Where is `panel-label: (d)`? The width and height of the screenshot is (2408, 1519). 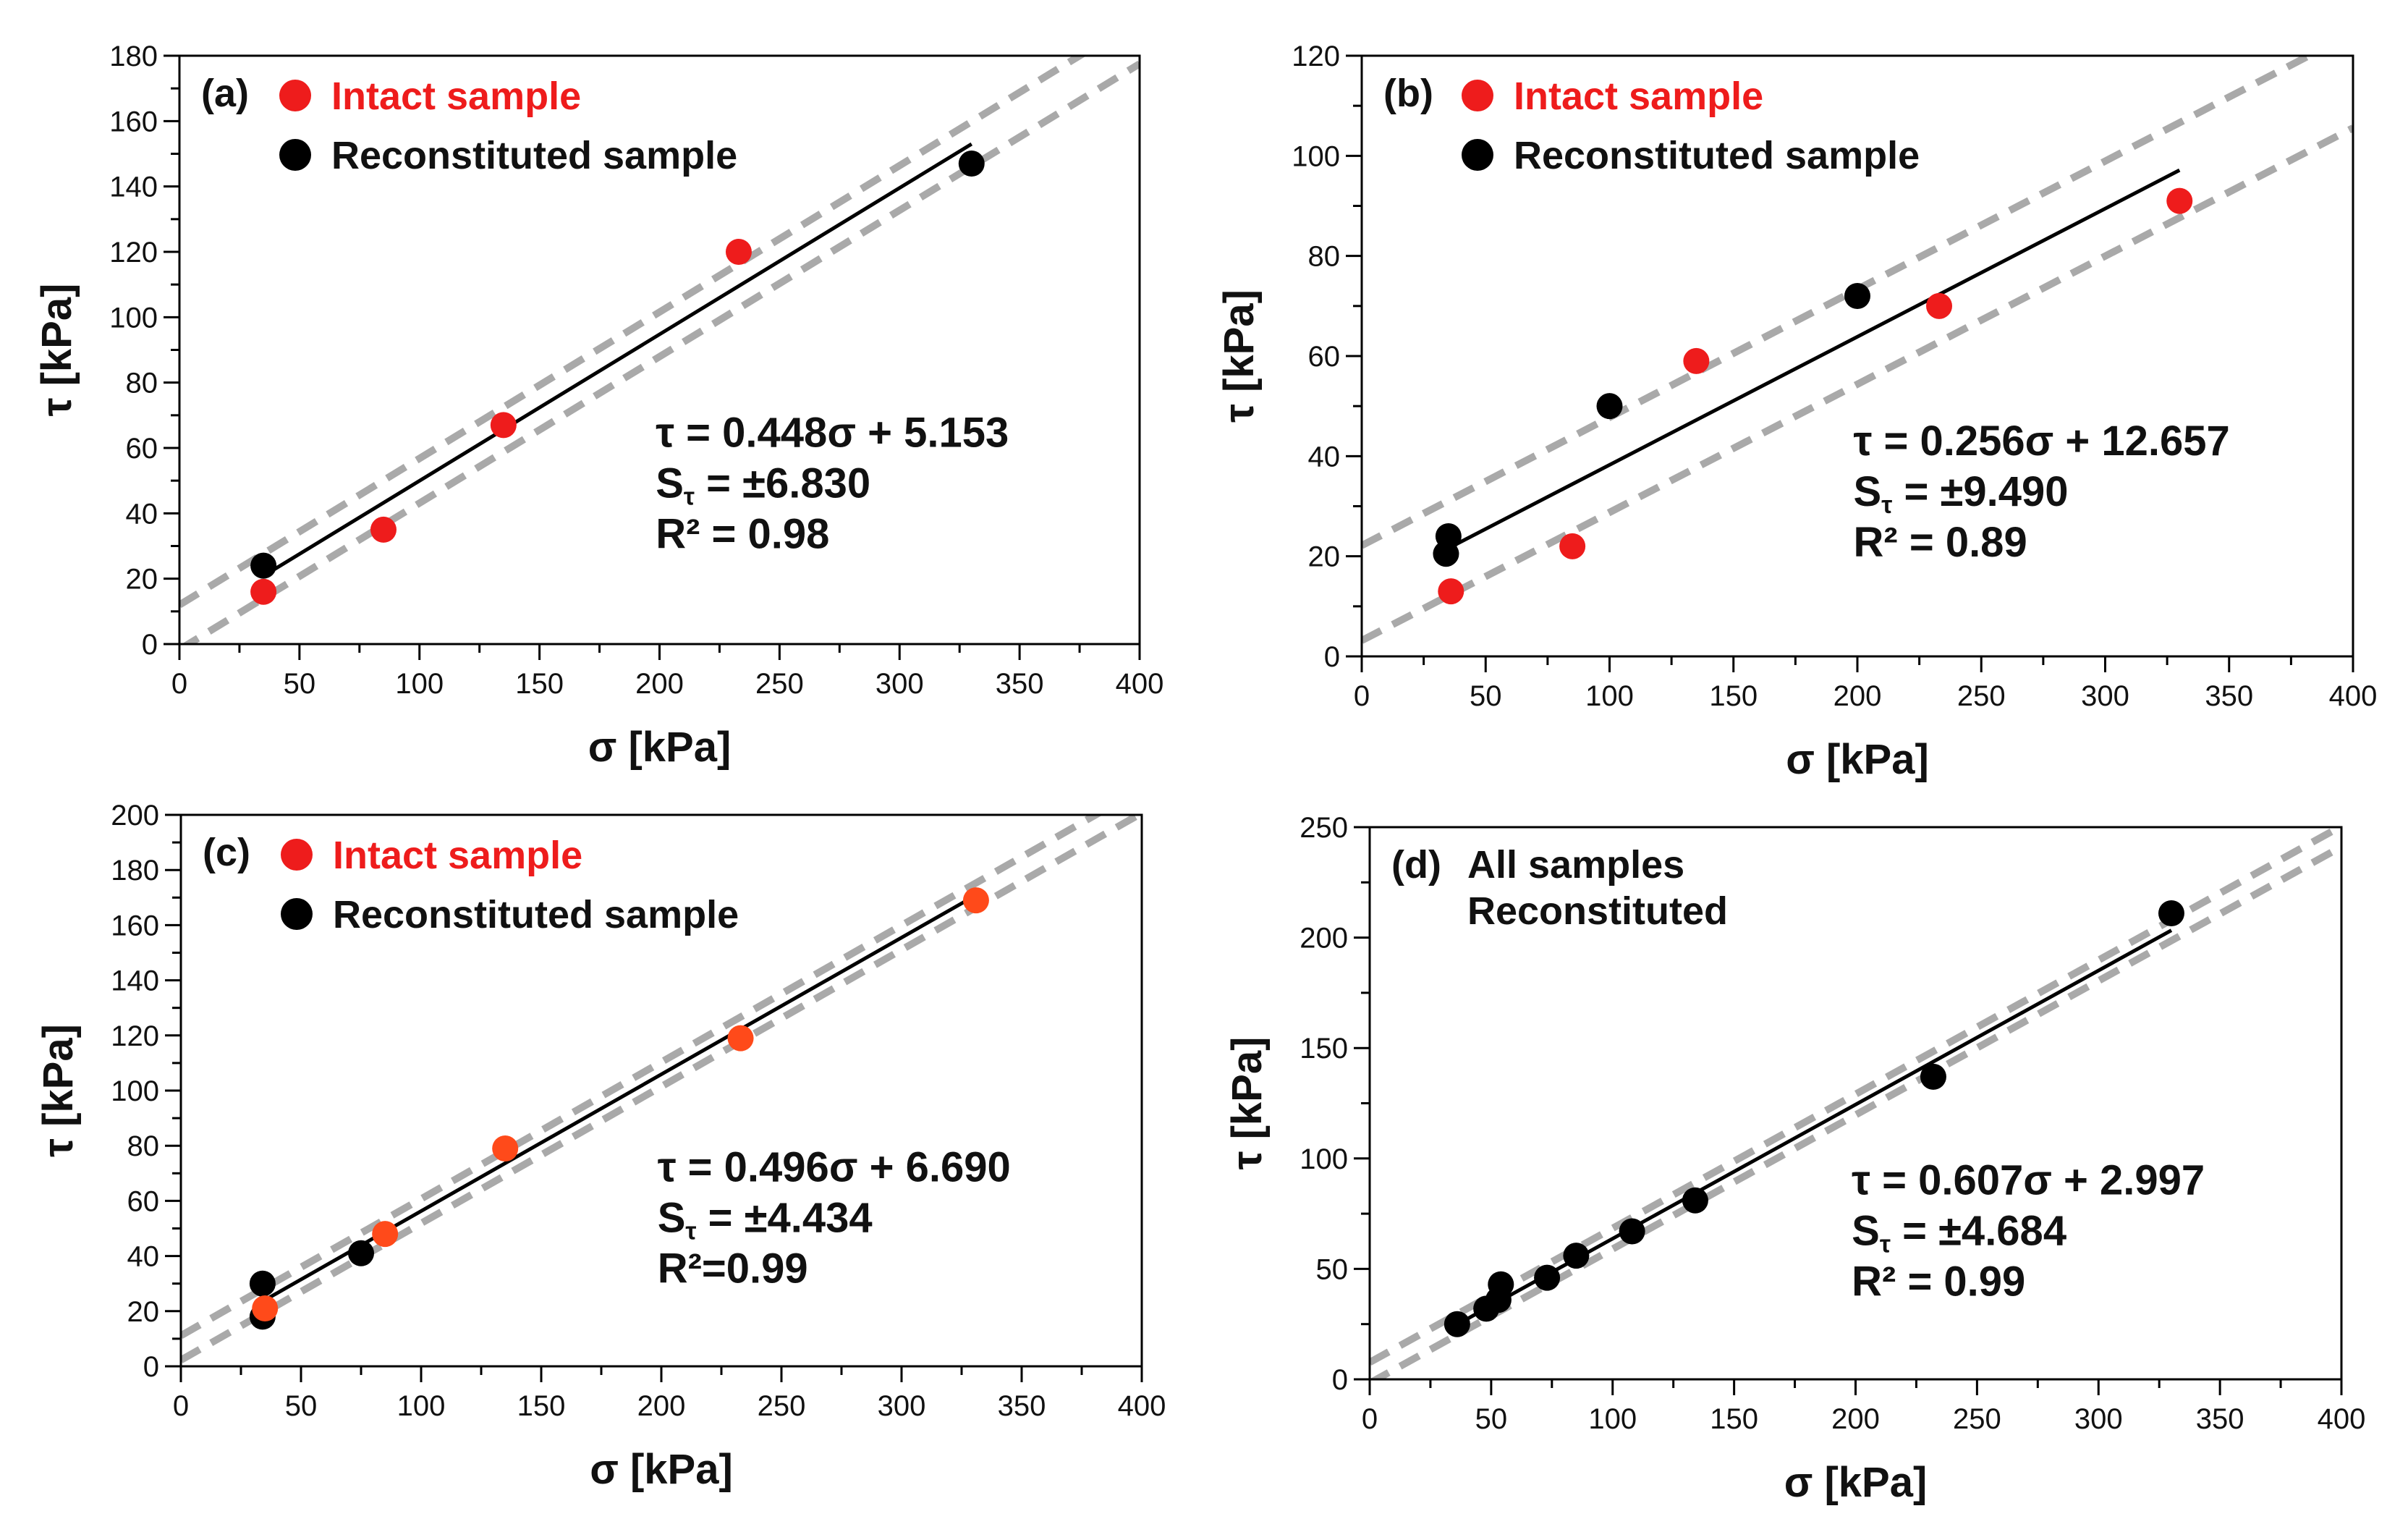 panel-label: (d) is located at coordinates (1416, 865).